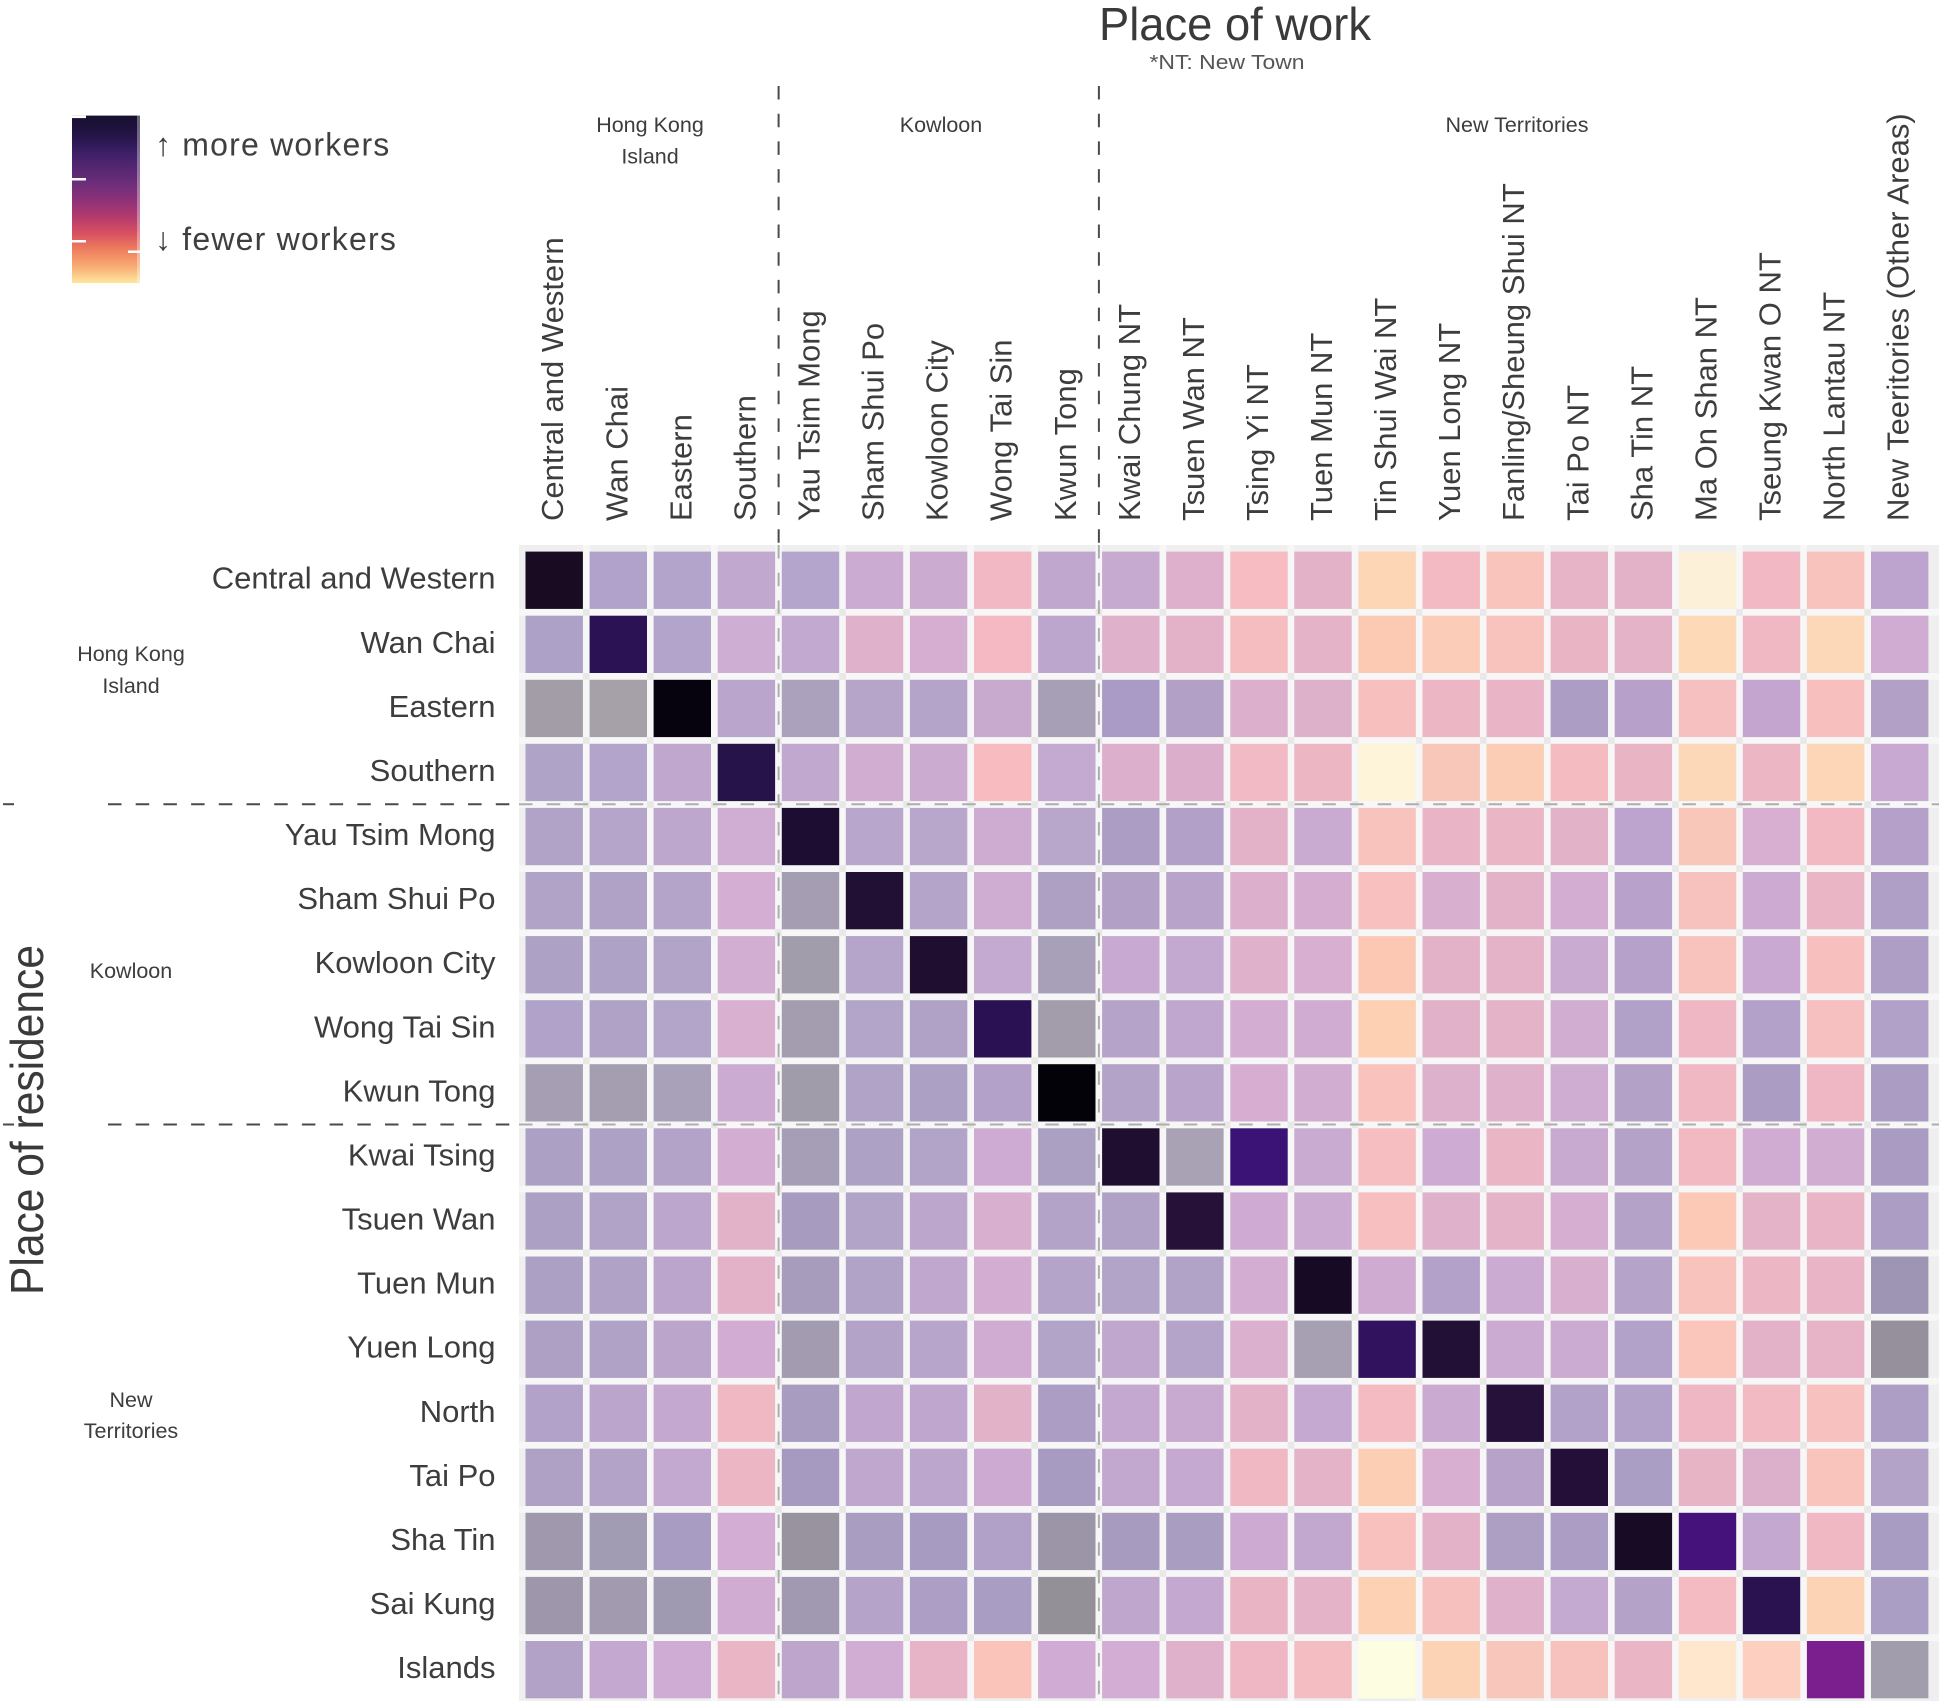 Image resolution: width=1939 pixels, height=1707 pixels. Describe the element at coordinates (419, 1219) in the screenshot. I see `svg-text: Tsuen Wan` at that location.